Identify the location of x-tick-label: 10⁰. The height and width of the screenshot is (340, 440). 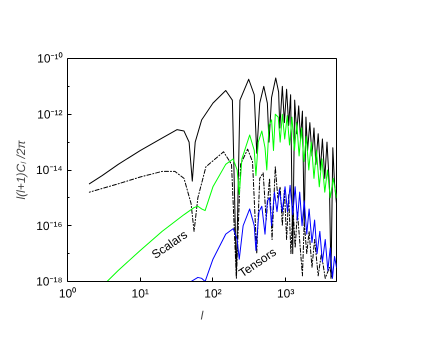
(67, 293).